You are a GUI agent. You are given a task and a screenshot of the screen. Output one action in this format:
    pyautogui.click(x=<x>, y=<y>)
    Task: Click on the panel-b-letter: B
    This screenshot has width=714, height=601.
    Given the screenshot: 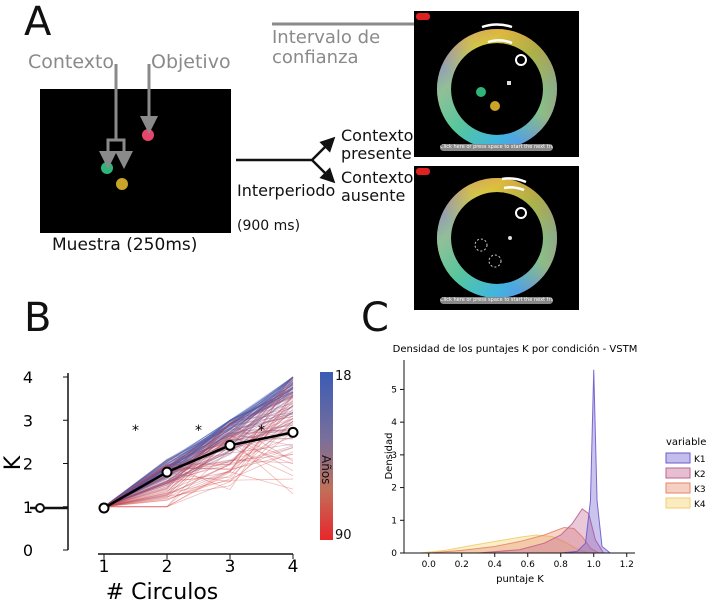 What is the action you would take?
    pyautogui.click(x=38, y=318)
    